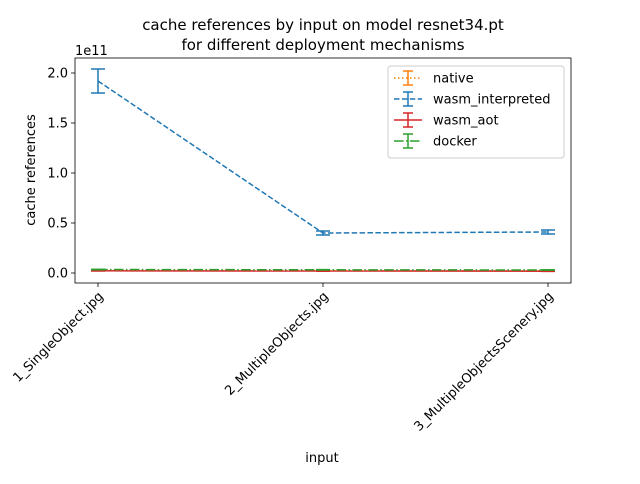 The image size is (640, 484). Describe the element at coordinates (31, 170) in the screenshot. I see `y-axis-label: cache references` at that location.